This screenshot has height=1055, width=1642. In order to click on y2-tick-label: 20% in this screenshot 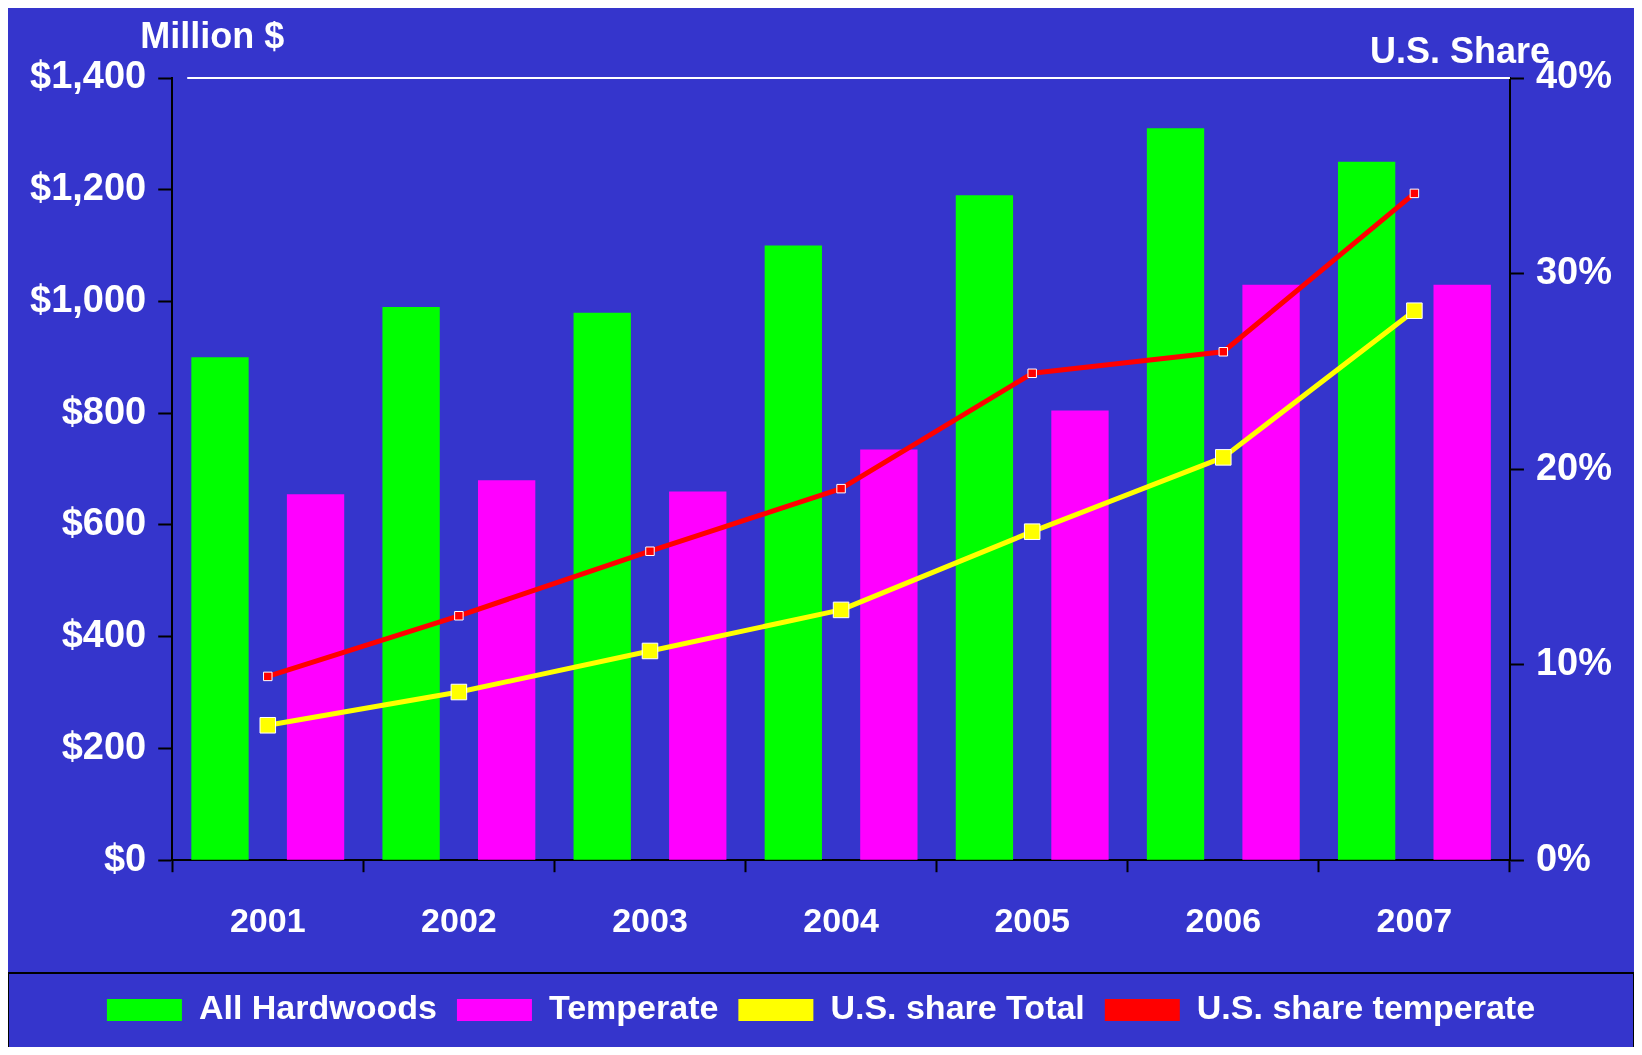, I will do `click(1574, 466)`.